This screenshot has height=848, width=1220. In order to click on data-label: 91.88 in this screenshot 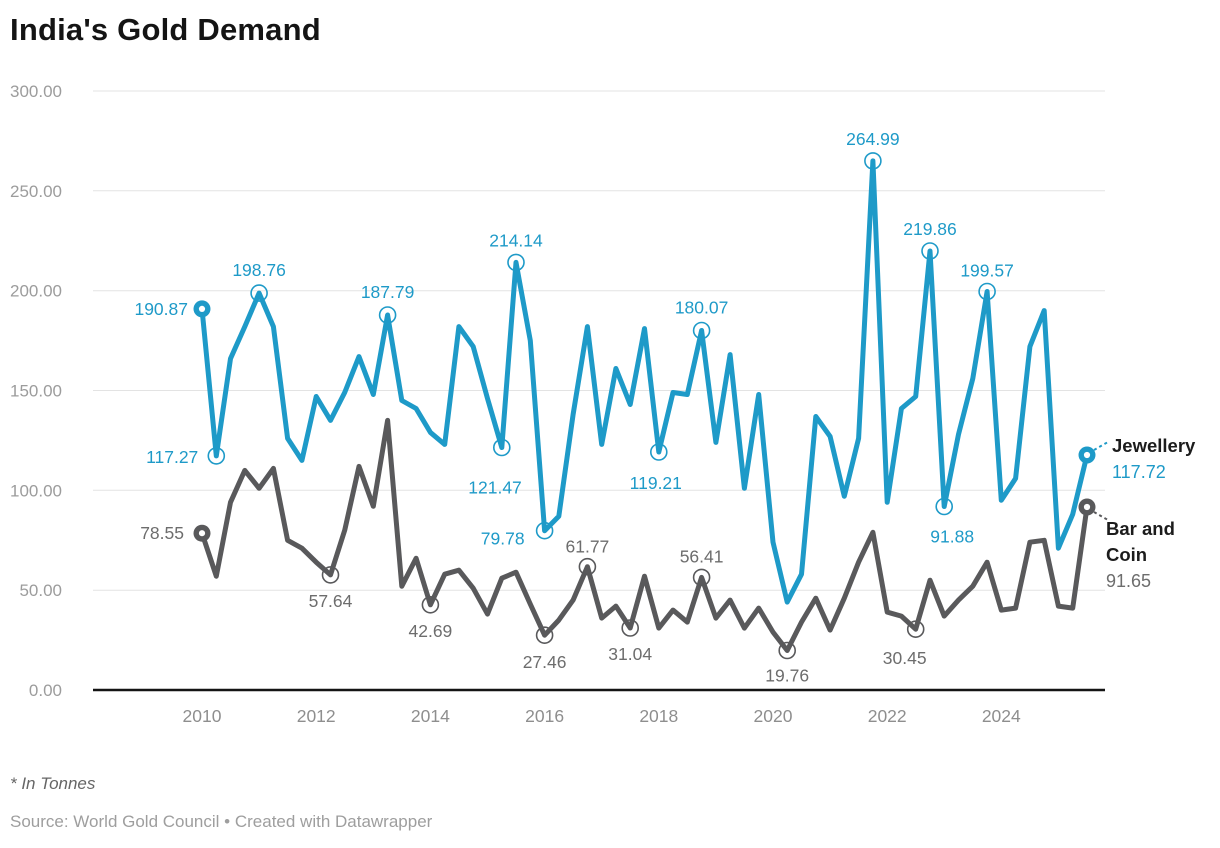, I will do `click(952, 537)`.